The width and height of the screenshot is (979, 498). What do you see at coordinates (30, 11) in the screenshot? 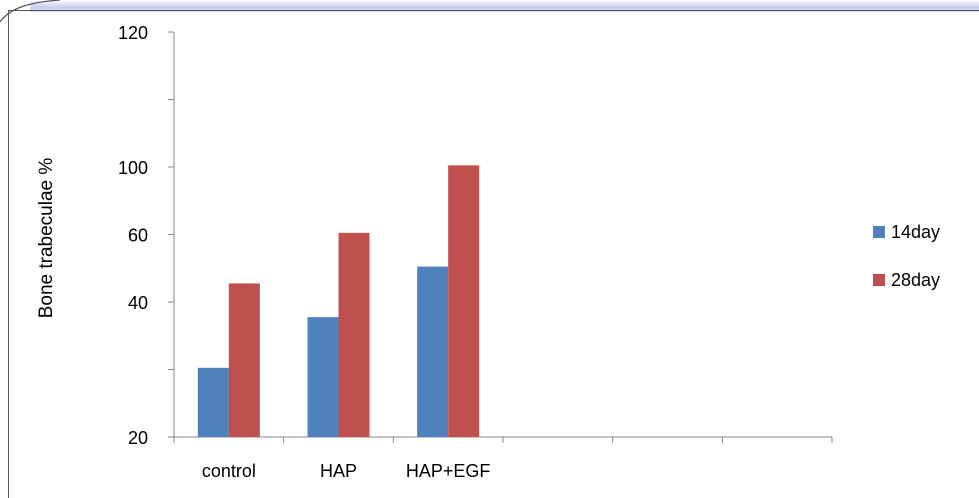
I see `corner-decoration` at bounding box center [30, 11].